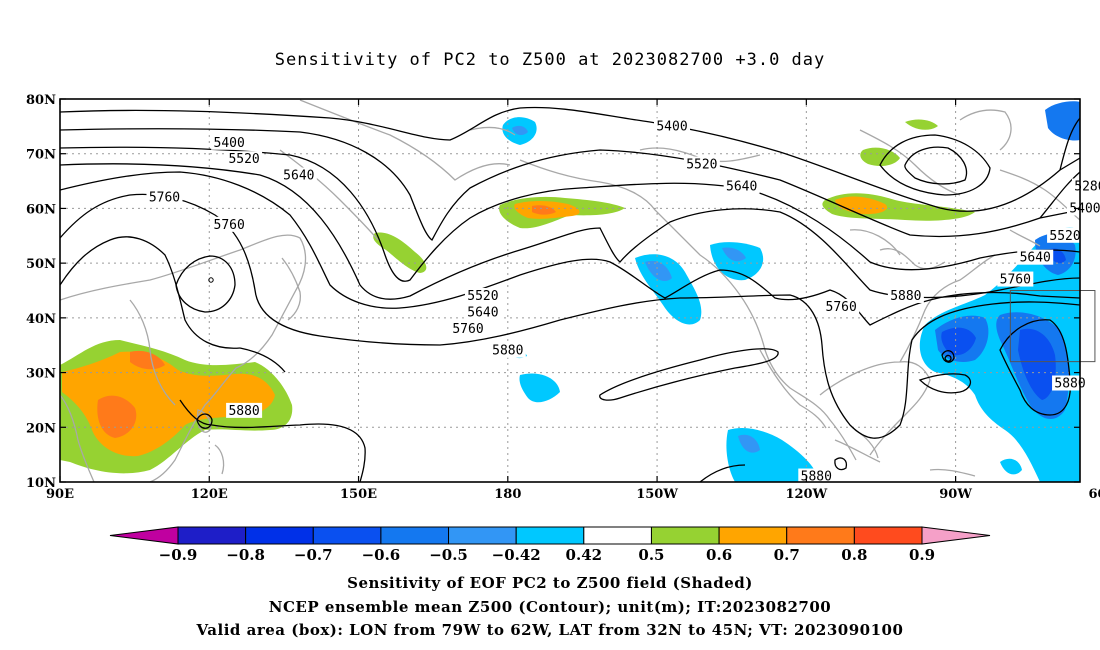  Describe the element at coordinates (41, 209) in the screenshot. I see `lat-tick-label: 60N` at that location.